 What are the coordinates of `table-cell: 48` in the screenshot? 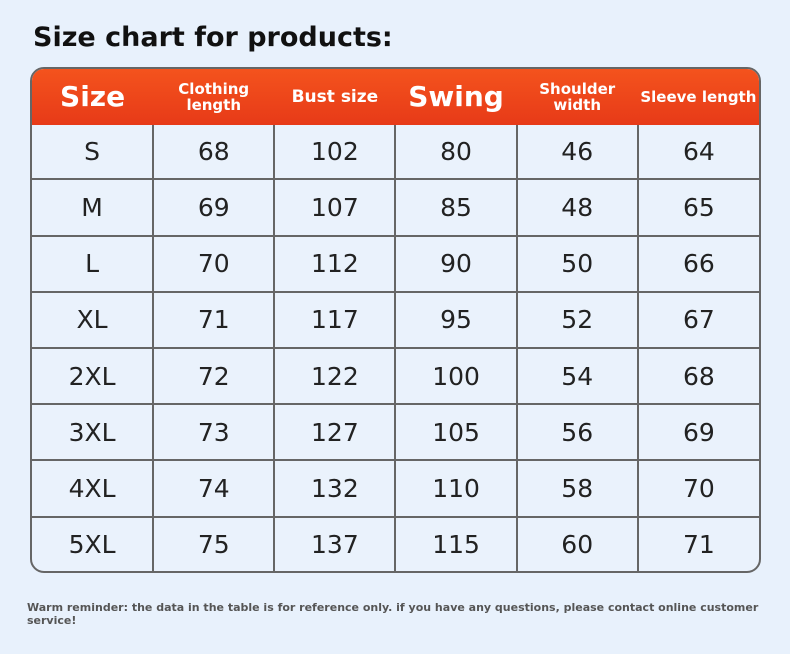 It's located at (577, 207).